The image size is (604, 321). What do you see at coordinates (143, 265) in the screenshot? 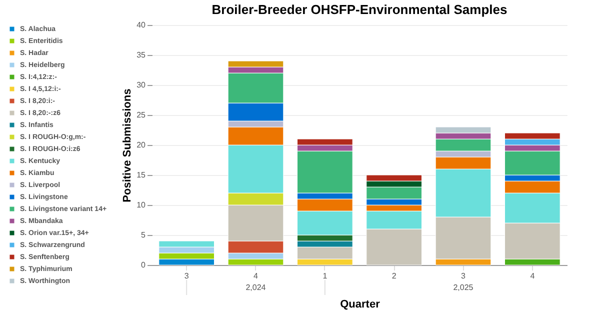
I see `y-tick-label: 0` at bounding box center [143, 265].